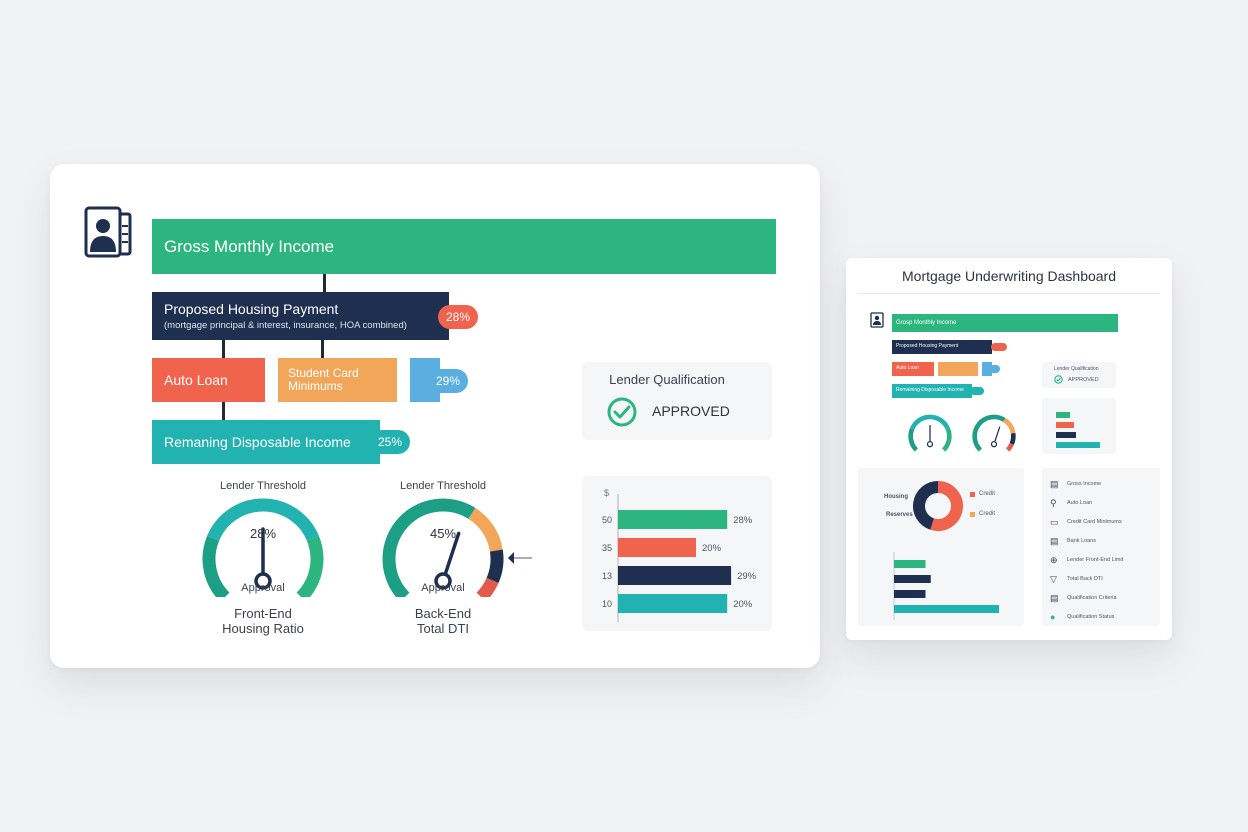 The height and width of the screenshot is (832, 1248). I want to click on checklist-item: ▭ Credit Card Minimums, so click(1086, 522).